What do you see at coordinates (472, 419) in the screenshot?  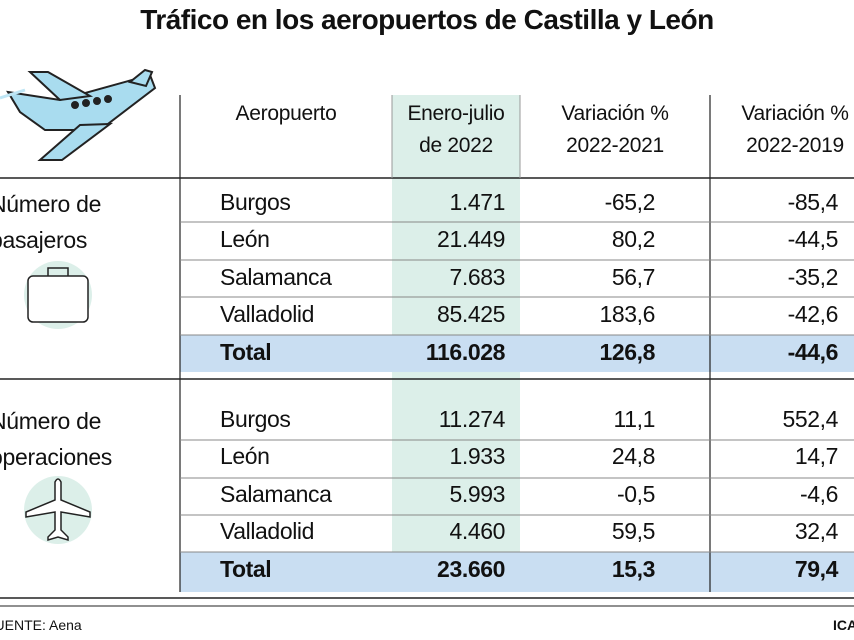 I see `value-cell: 11.274` at bounding box center [472, 419].